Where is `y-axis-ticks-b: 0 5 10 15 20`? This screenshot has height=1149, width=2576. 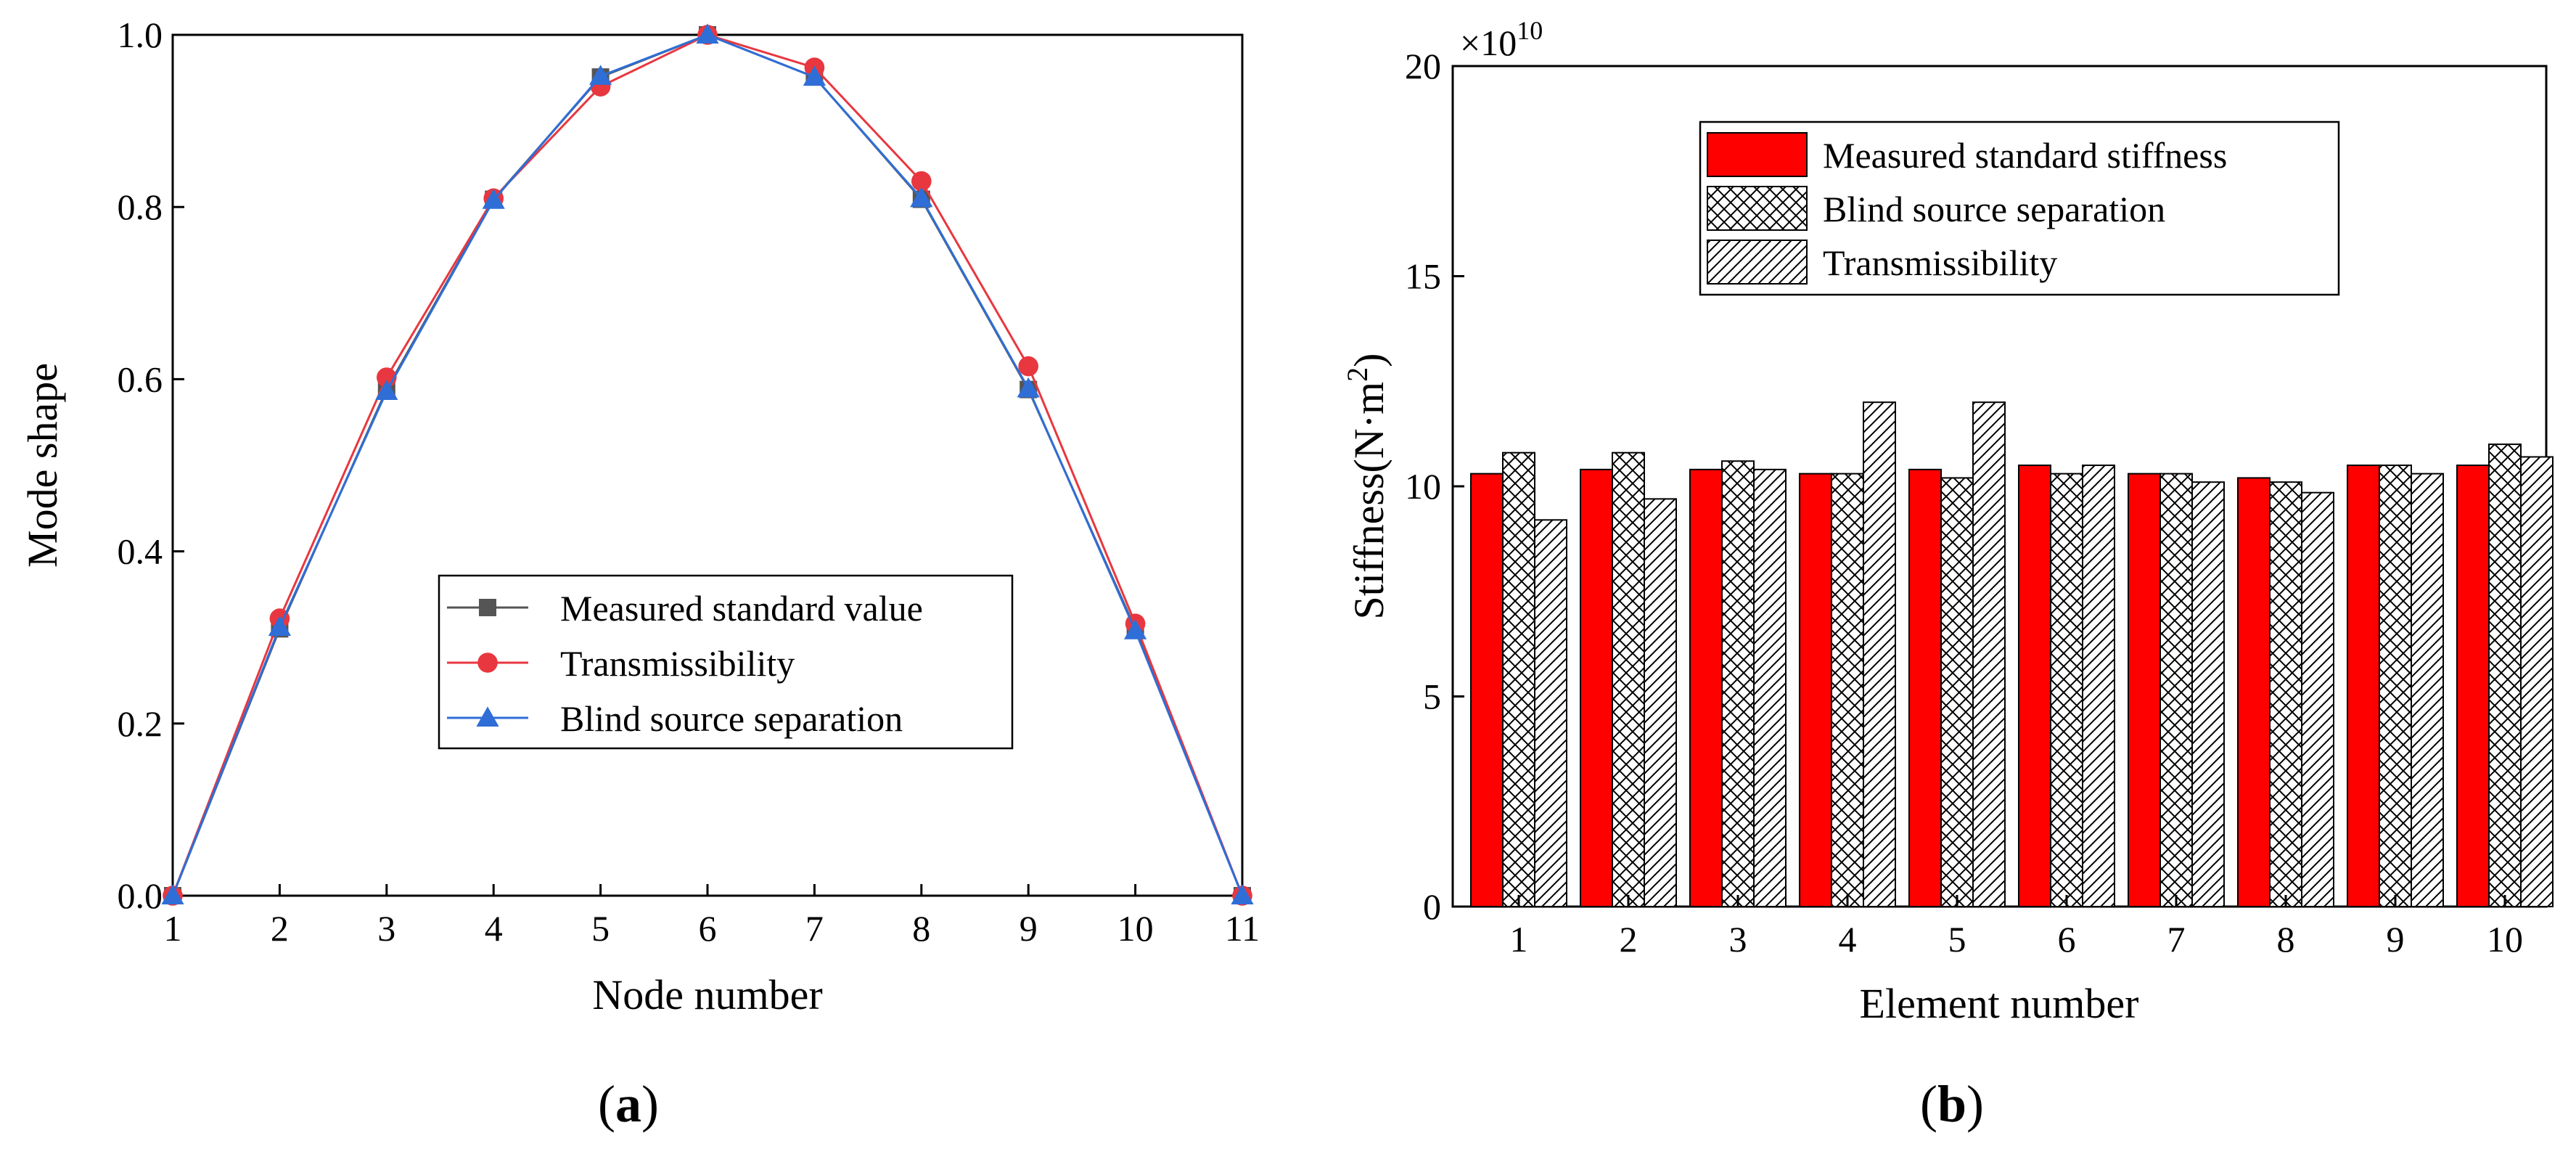 y-axis-ticks-b: 0 5 10 15 20 is located at coordinates (1434, 486).